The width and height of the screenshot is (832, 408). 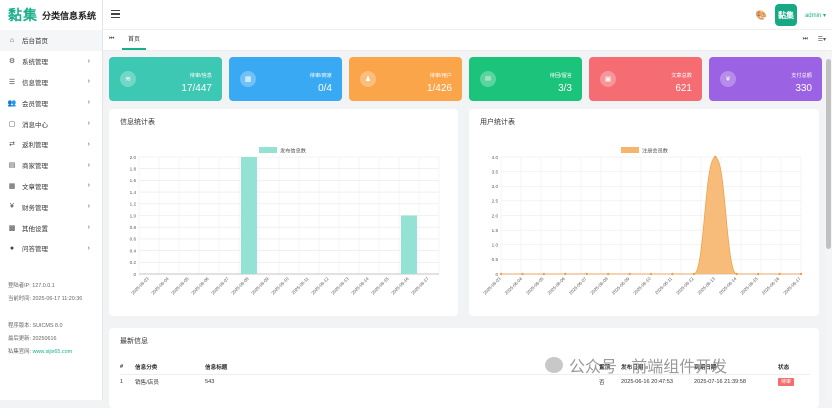 I want to click on user-menu: admin ▾, so click(x=815, y=15).